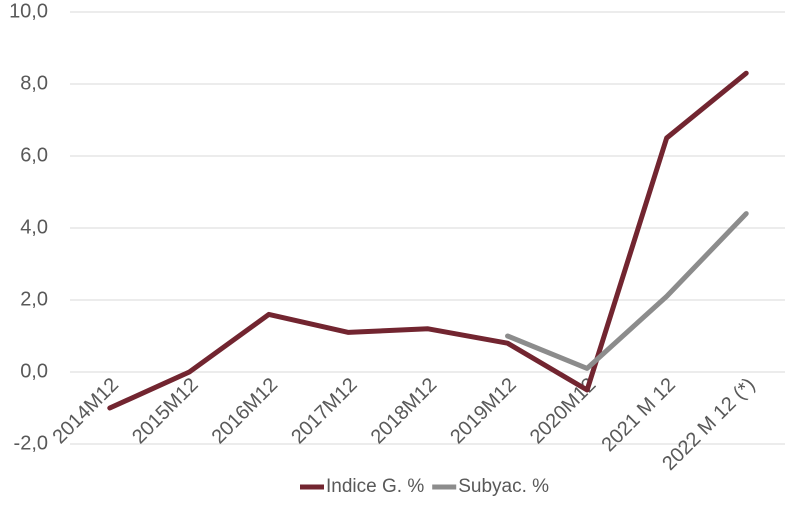 This screenshot has height=514, width=785. I want to click on y-tick-label: 0,0, so click(34, 371).